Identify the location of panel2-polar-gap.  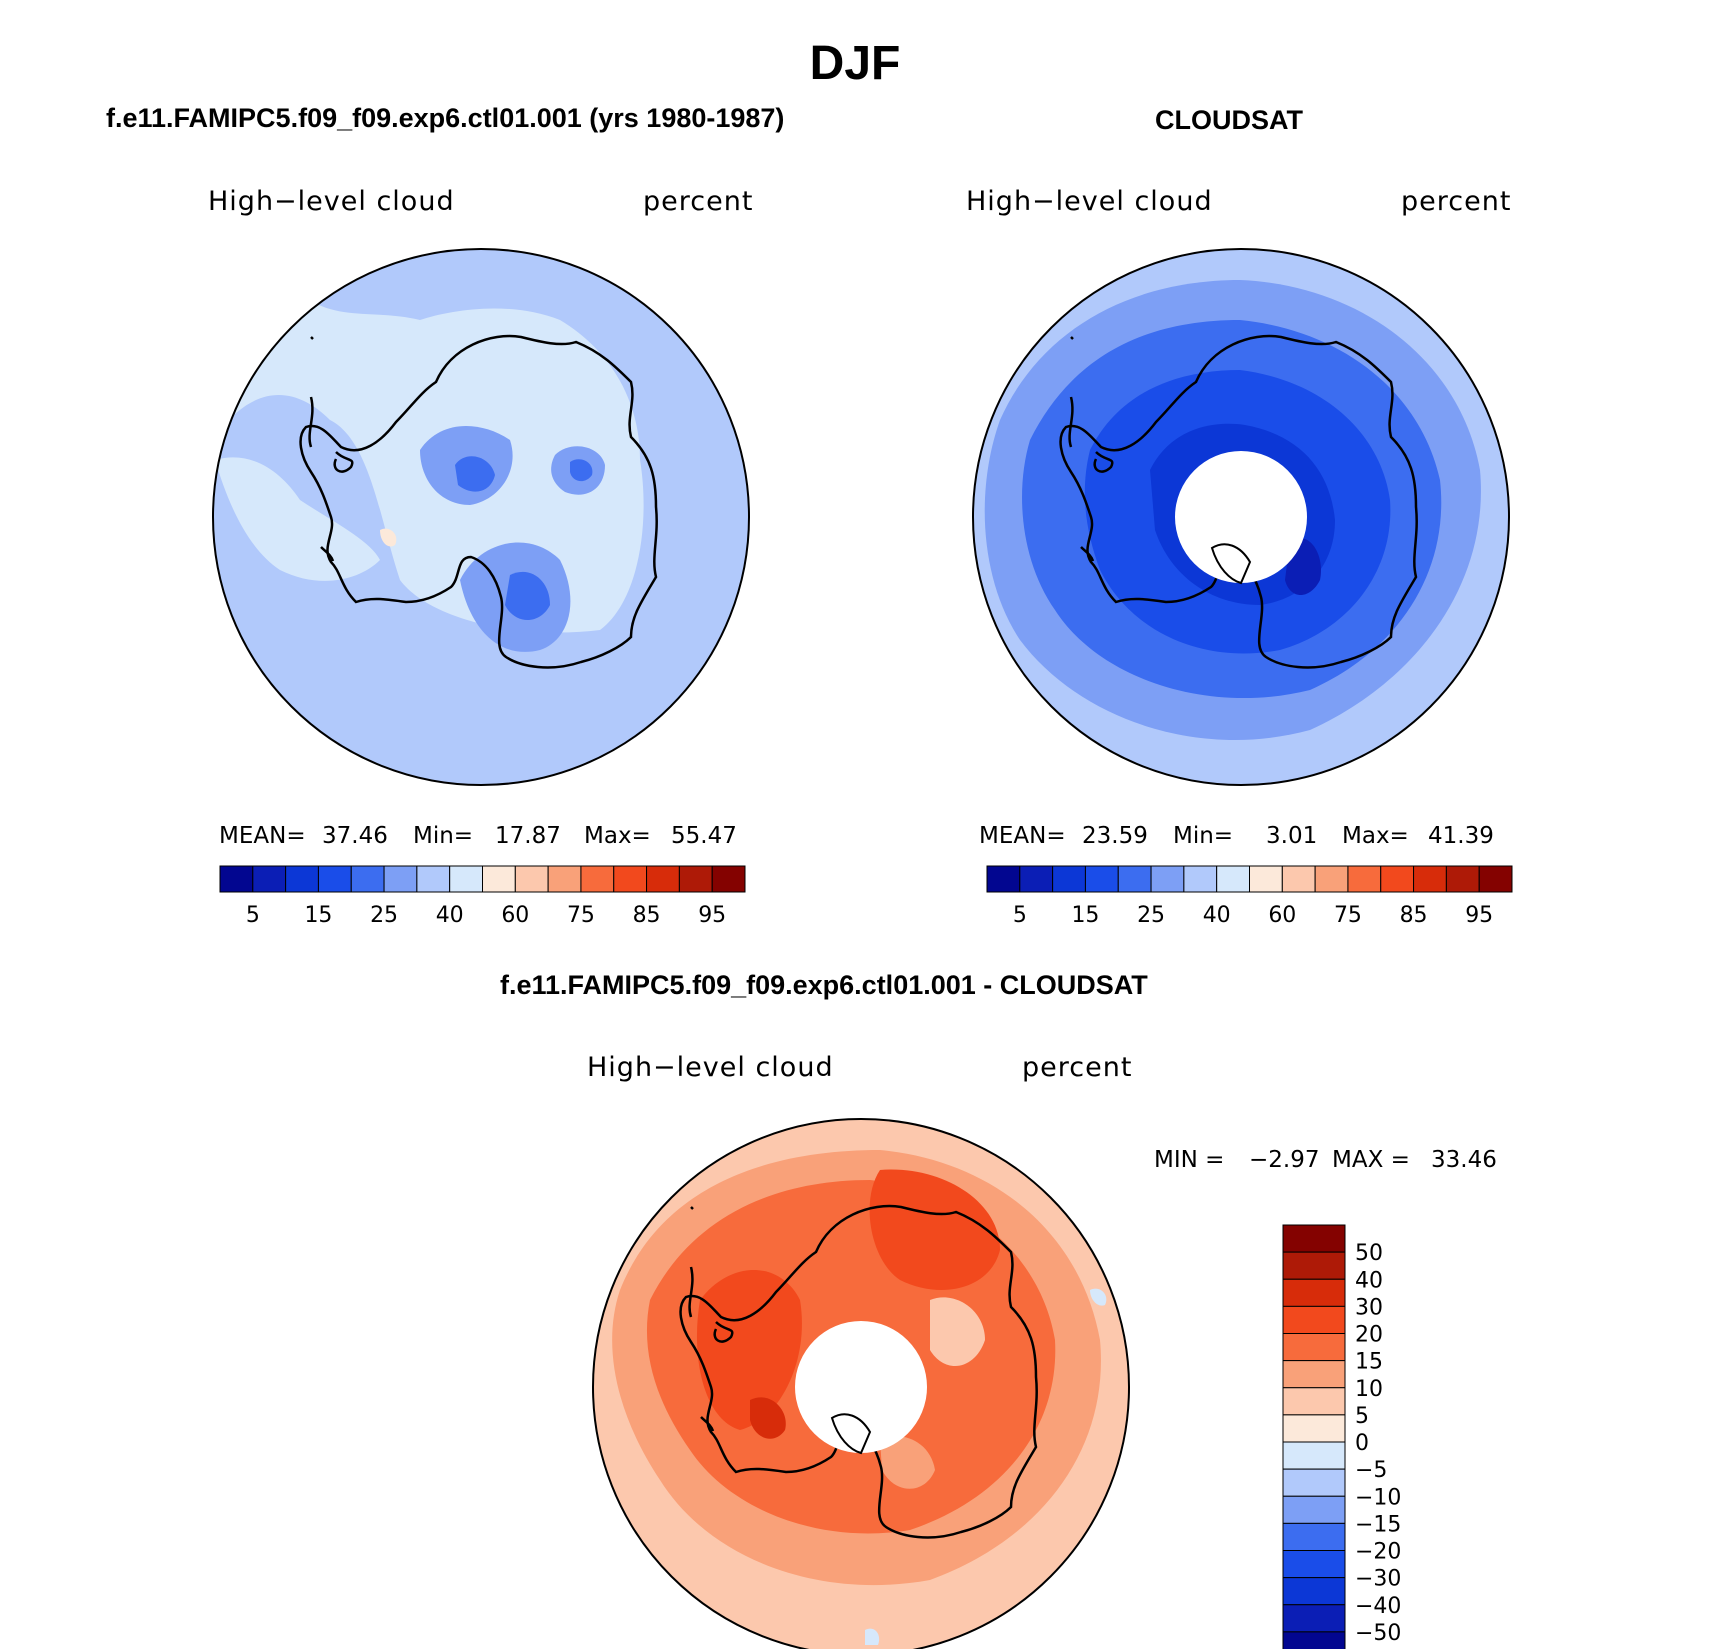
(1241, 517).